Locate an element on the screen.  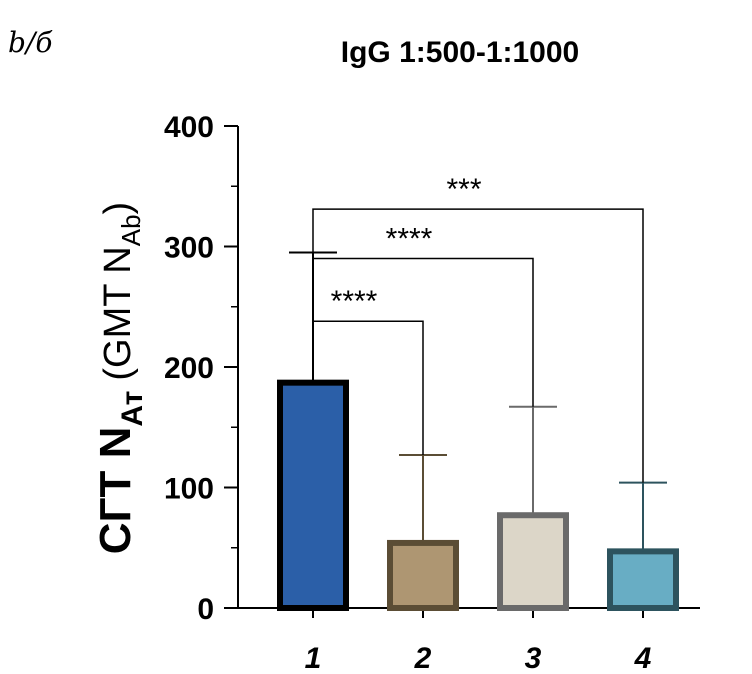
y-tick-label: 400 is located at coordinates (189, 127).